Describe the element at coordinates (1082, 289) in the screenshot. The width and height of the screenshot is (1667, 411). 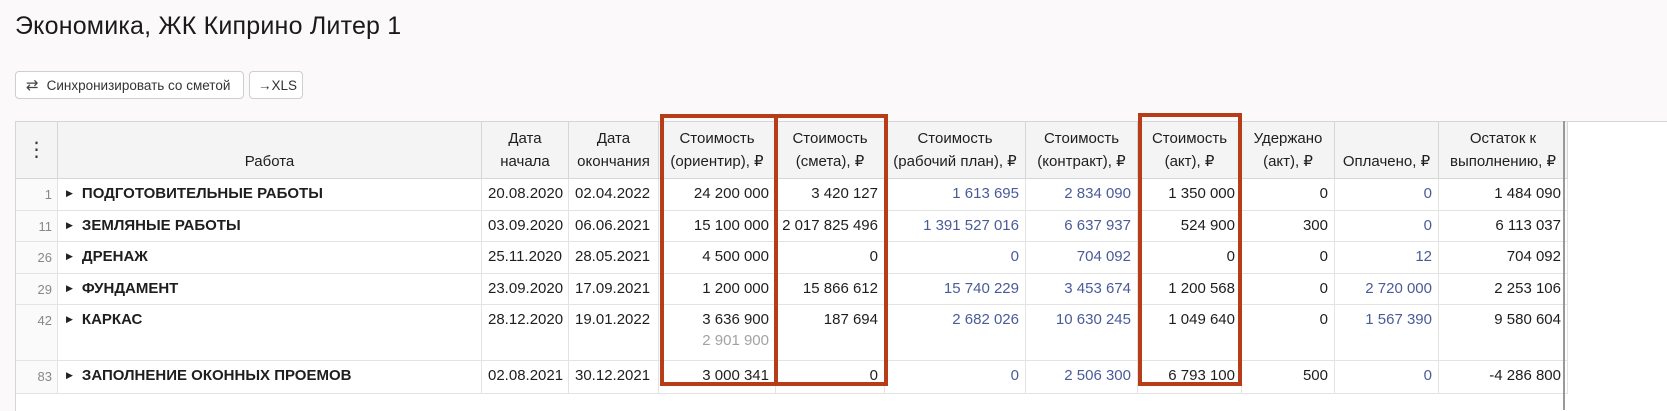
I see `cell-cost-contract: 3 453 674` at that location.